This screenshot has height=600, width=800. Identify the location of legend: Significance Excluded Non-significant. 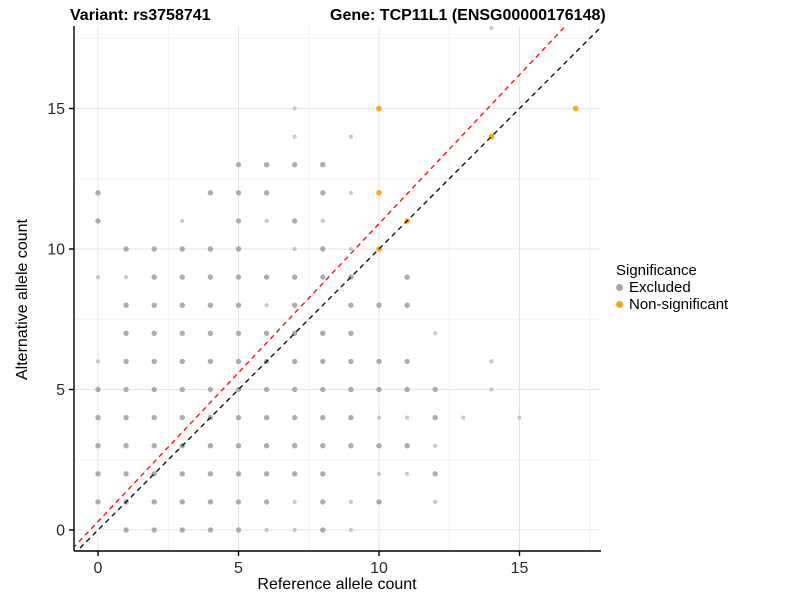
(672, 287).